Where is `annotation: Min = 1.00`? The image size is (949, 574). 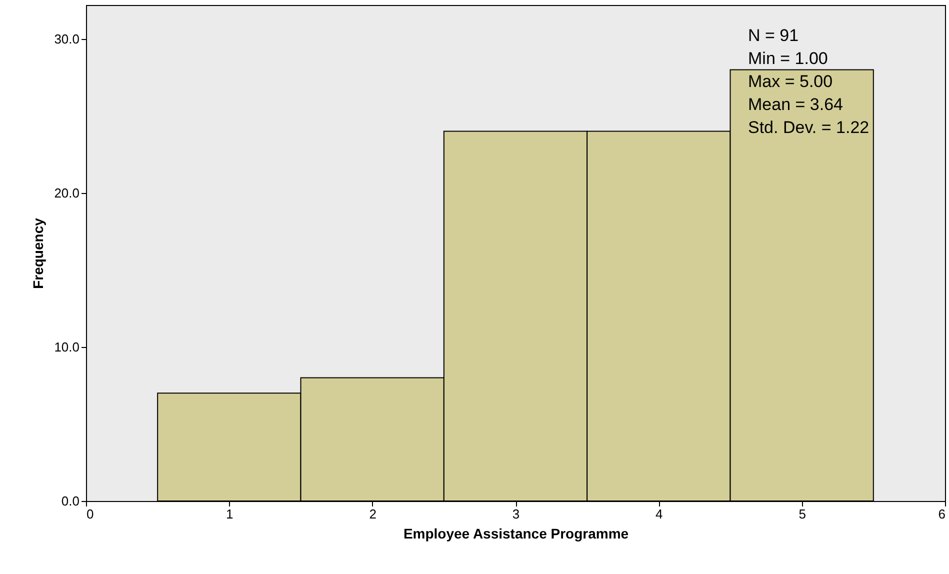 annotation: Min = 1.00 is located at coordinates (788, 58).